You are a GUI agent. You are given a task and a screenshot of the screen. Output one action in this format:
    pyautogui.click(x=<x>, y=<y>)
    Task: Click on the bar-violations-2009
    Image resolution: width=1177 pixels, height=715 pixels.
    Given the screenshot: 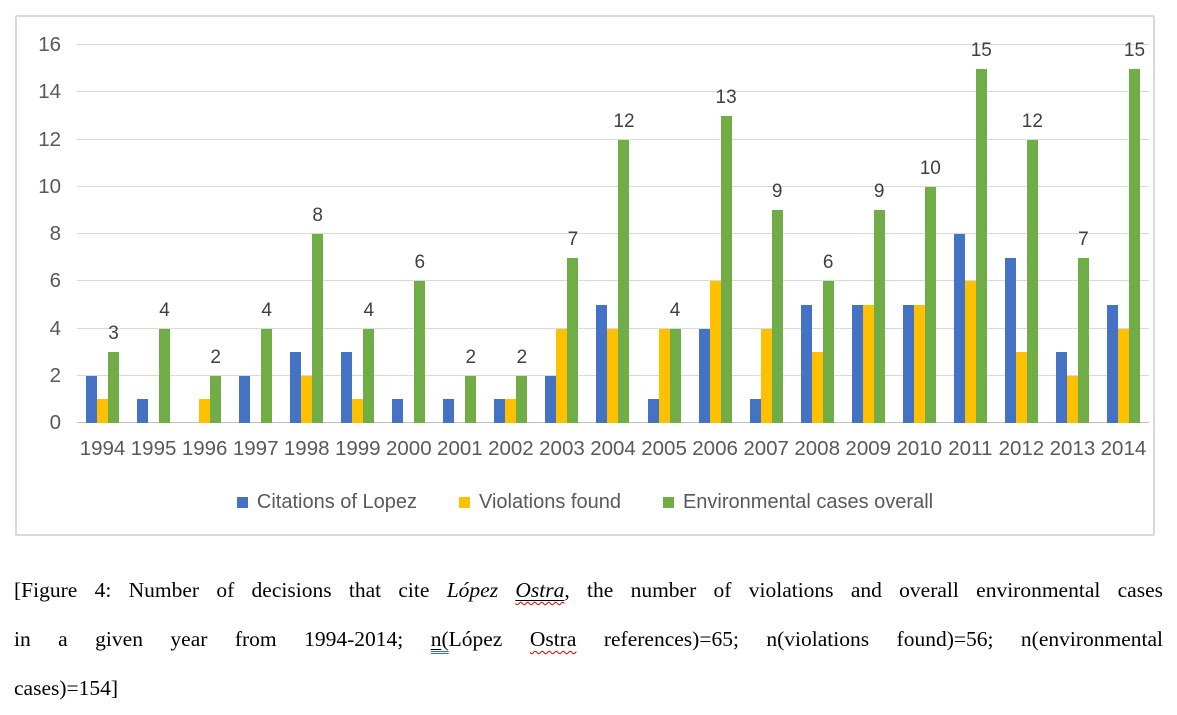 What is the action you would take?
    pyautogui.click(x=868, y=363)
    